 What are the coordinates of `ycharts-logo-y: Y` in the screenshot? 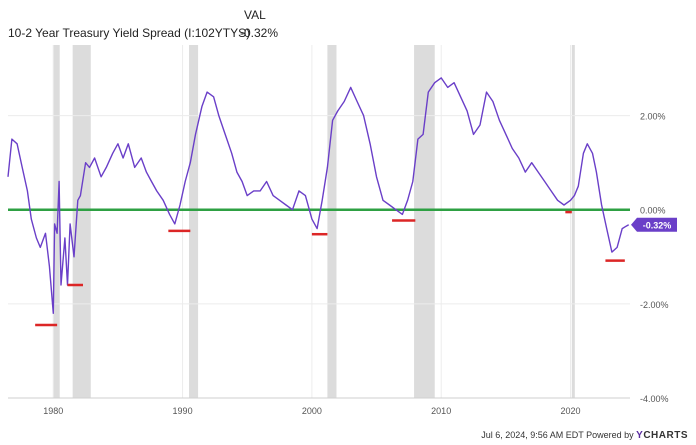 It's located at (640, 435).